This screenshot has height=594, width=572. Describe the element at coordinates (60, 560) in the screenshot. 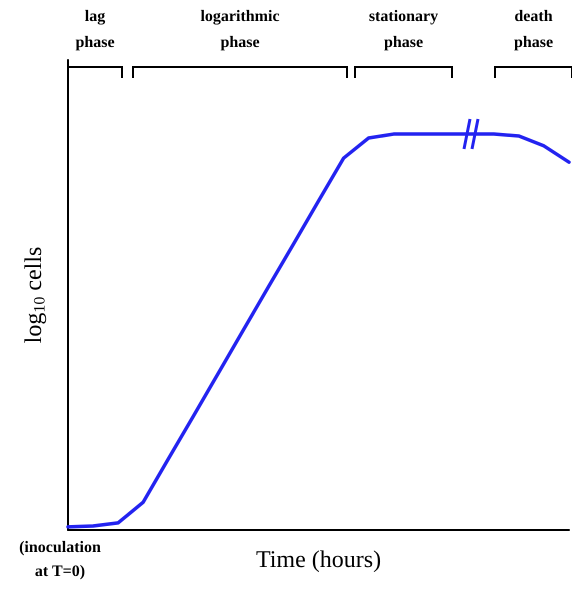

I see `text: (inoculation at T=0)` at that location.